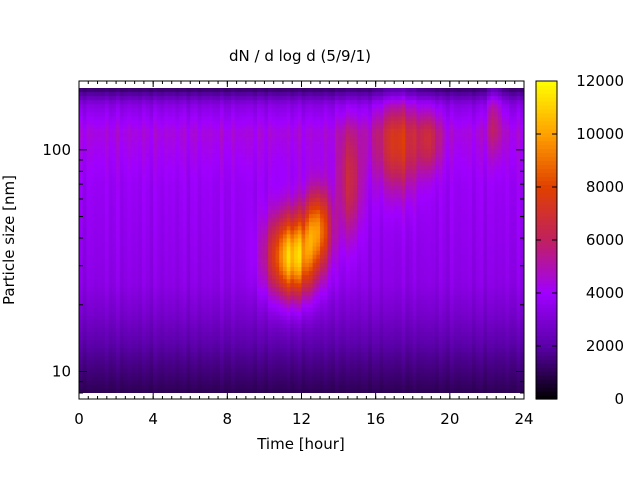  What do you see at coordinates (300, 56) in the screenshot?
I see `chart-title: dN / d log d (5/9/1)` at bounding box center [300, 56].